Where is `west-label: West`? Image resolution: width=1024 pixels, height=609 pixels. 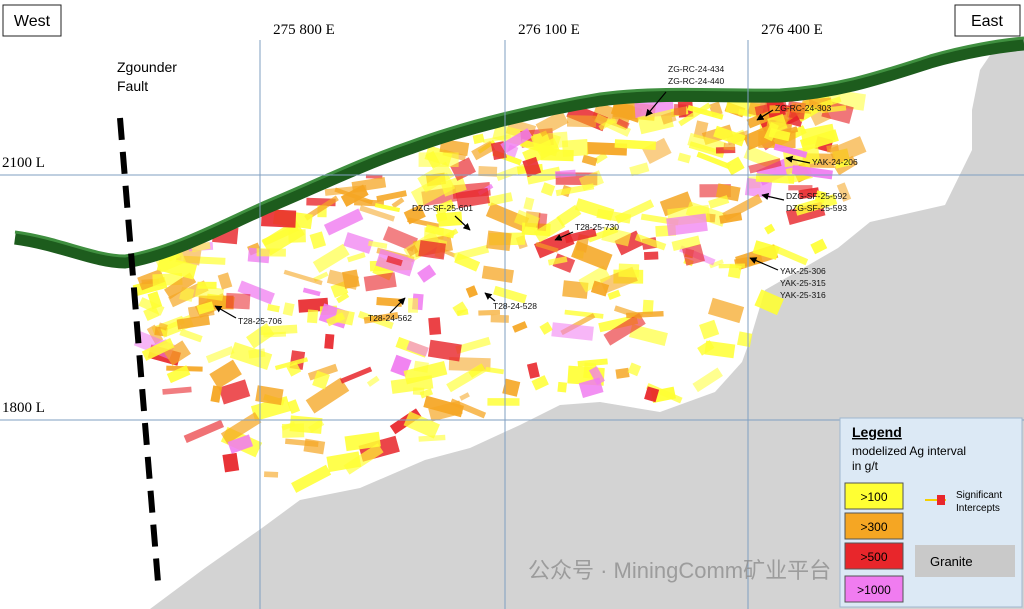
west-label: West is located at coordinates (32, 21).